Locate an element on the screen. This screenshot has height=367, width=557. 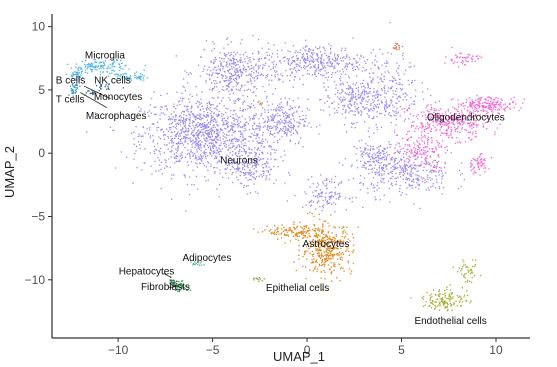
cluster-label-t-cells: T cells is located at coordinates (70, 100).